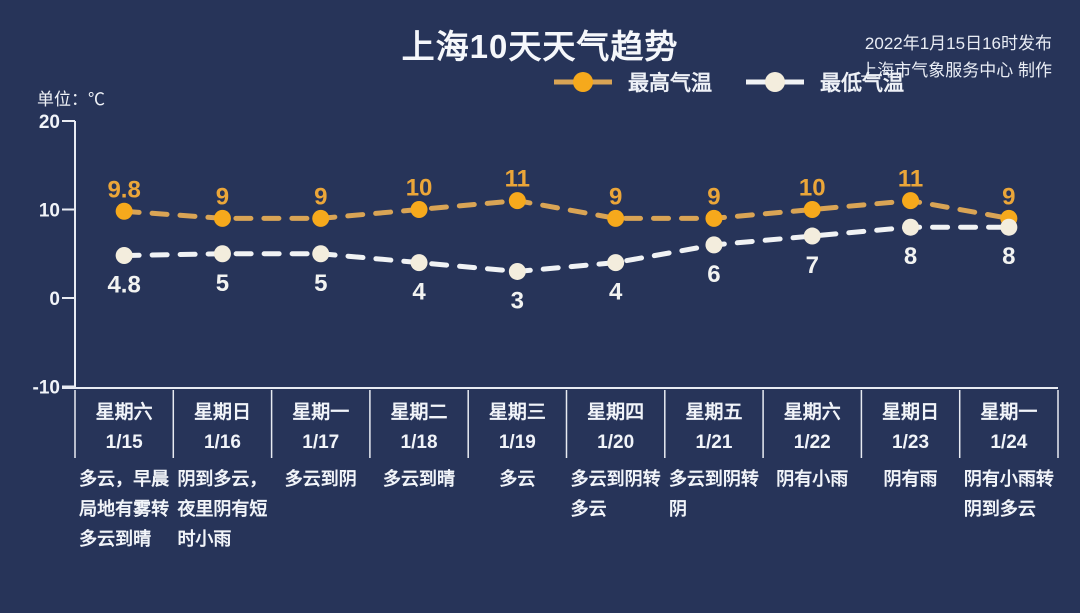 This screenshot has width=1080, height=613. What do you see at coordinates (911, 442) in the screenshot?
I see `date-label: 1/23` at bounding box center [911, 442].